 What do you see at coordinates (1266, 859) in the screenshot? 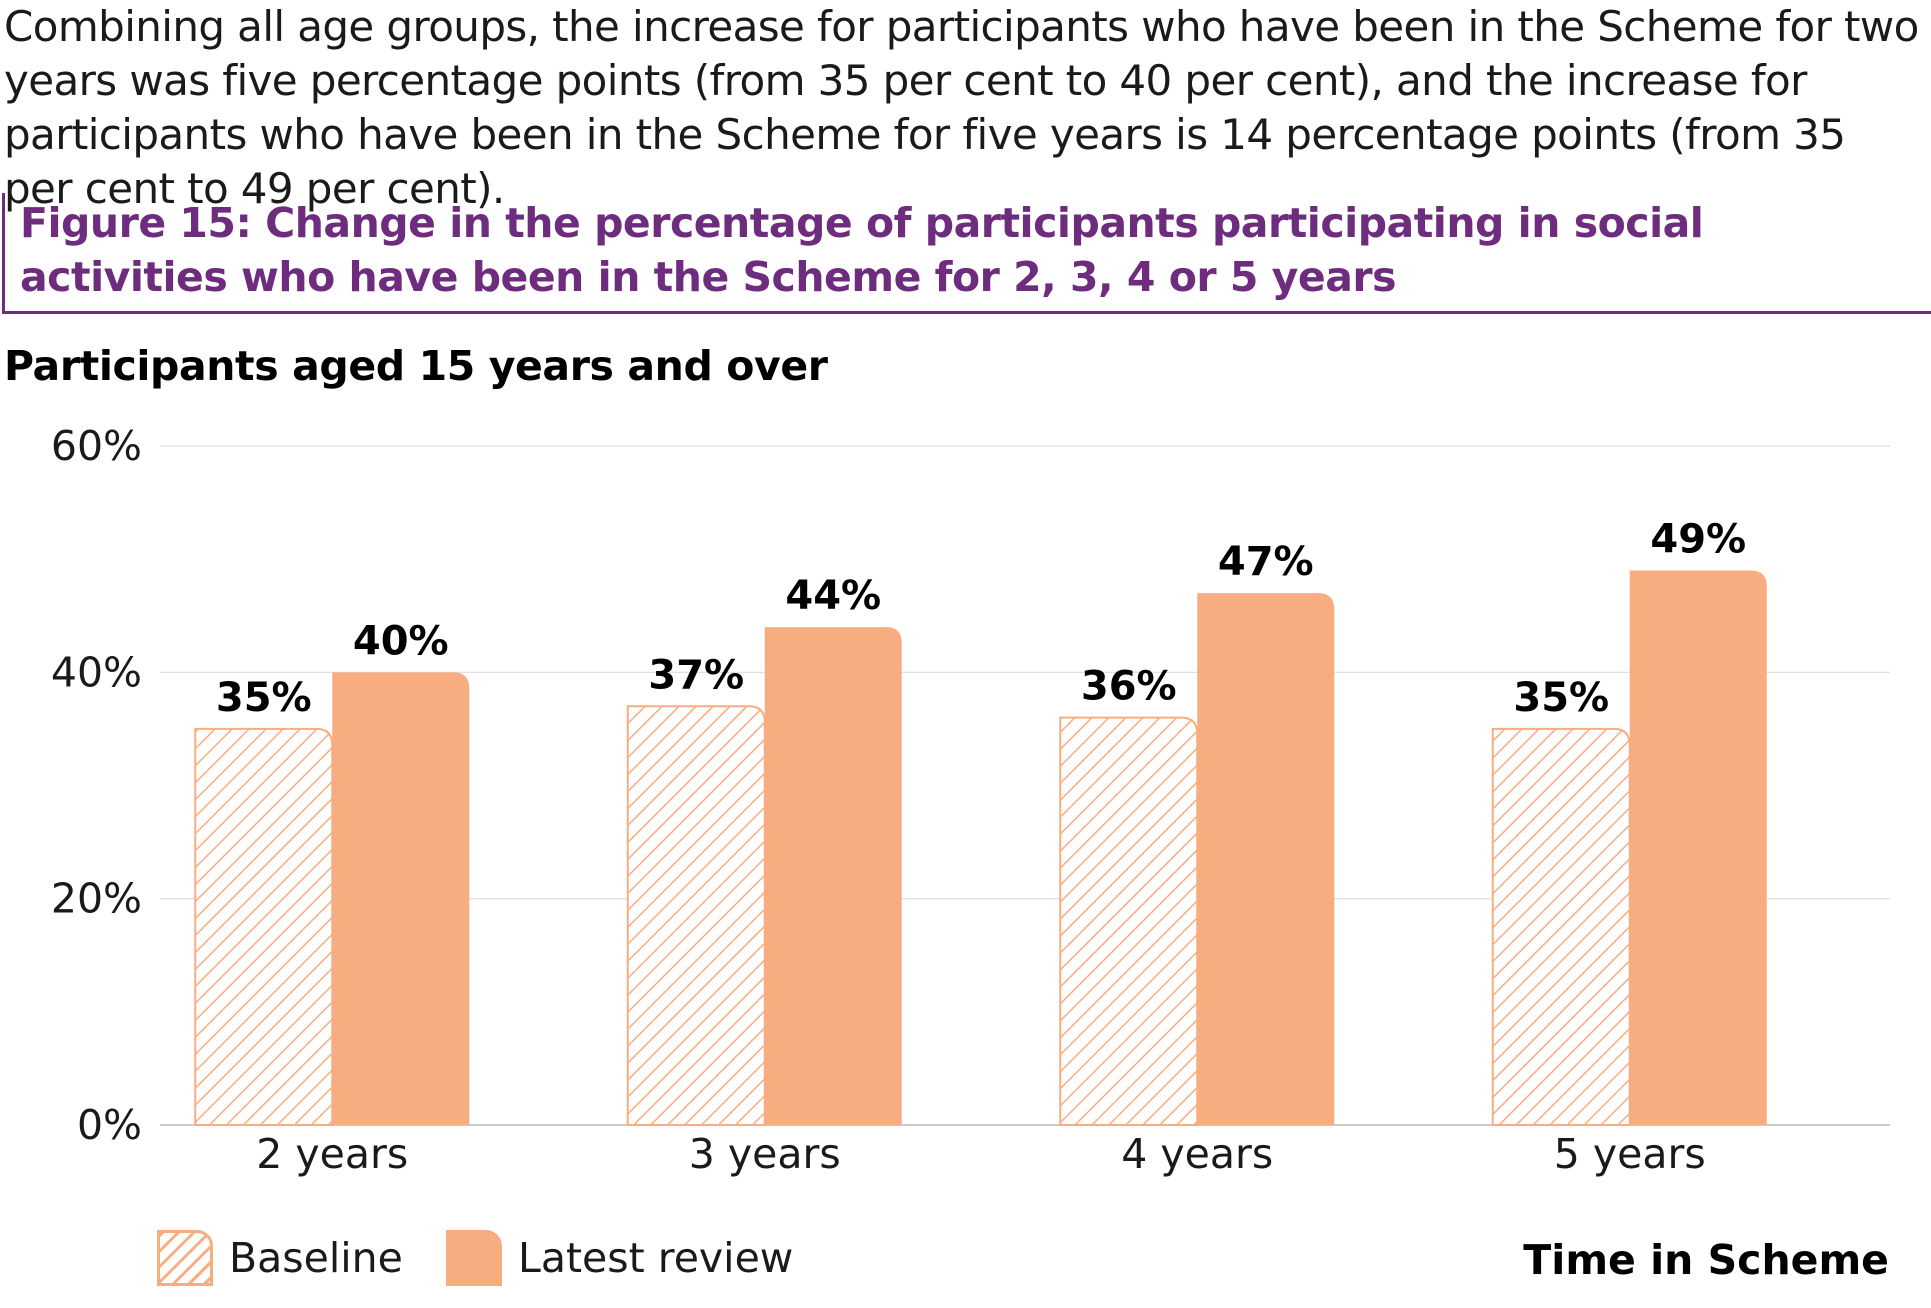
I see `bar-latest-review-4-years` at bounding box center [1266, 859].